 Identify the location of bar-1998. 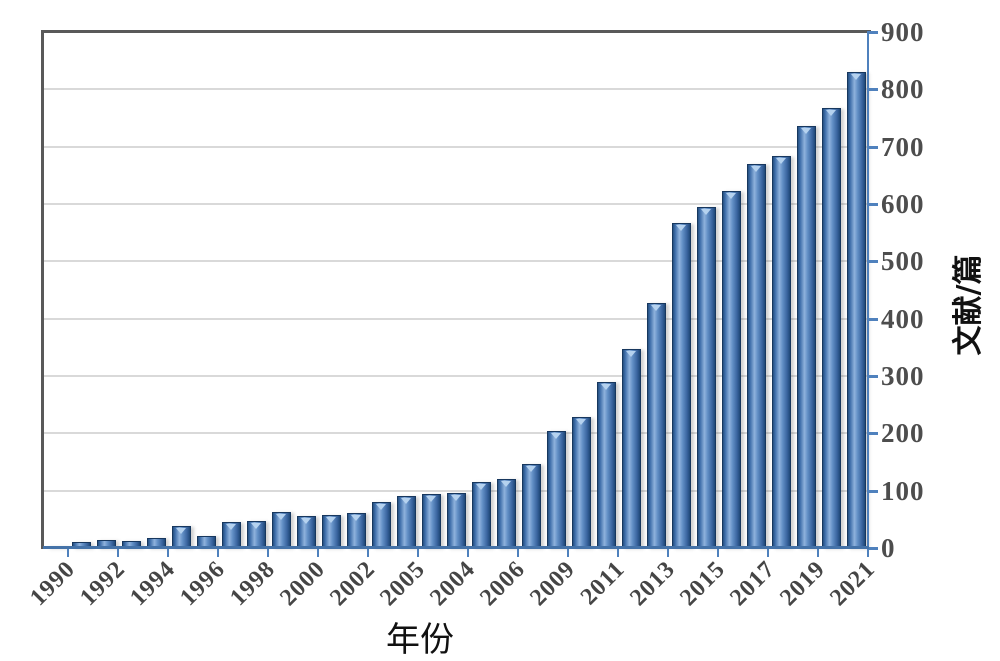
(256, 534).